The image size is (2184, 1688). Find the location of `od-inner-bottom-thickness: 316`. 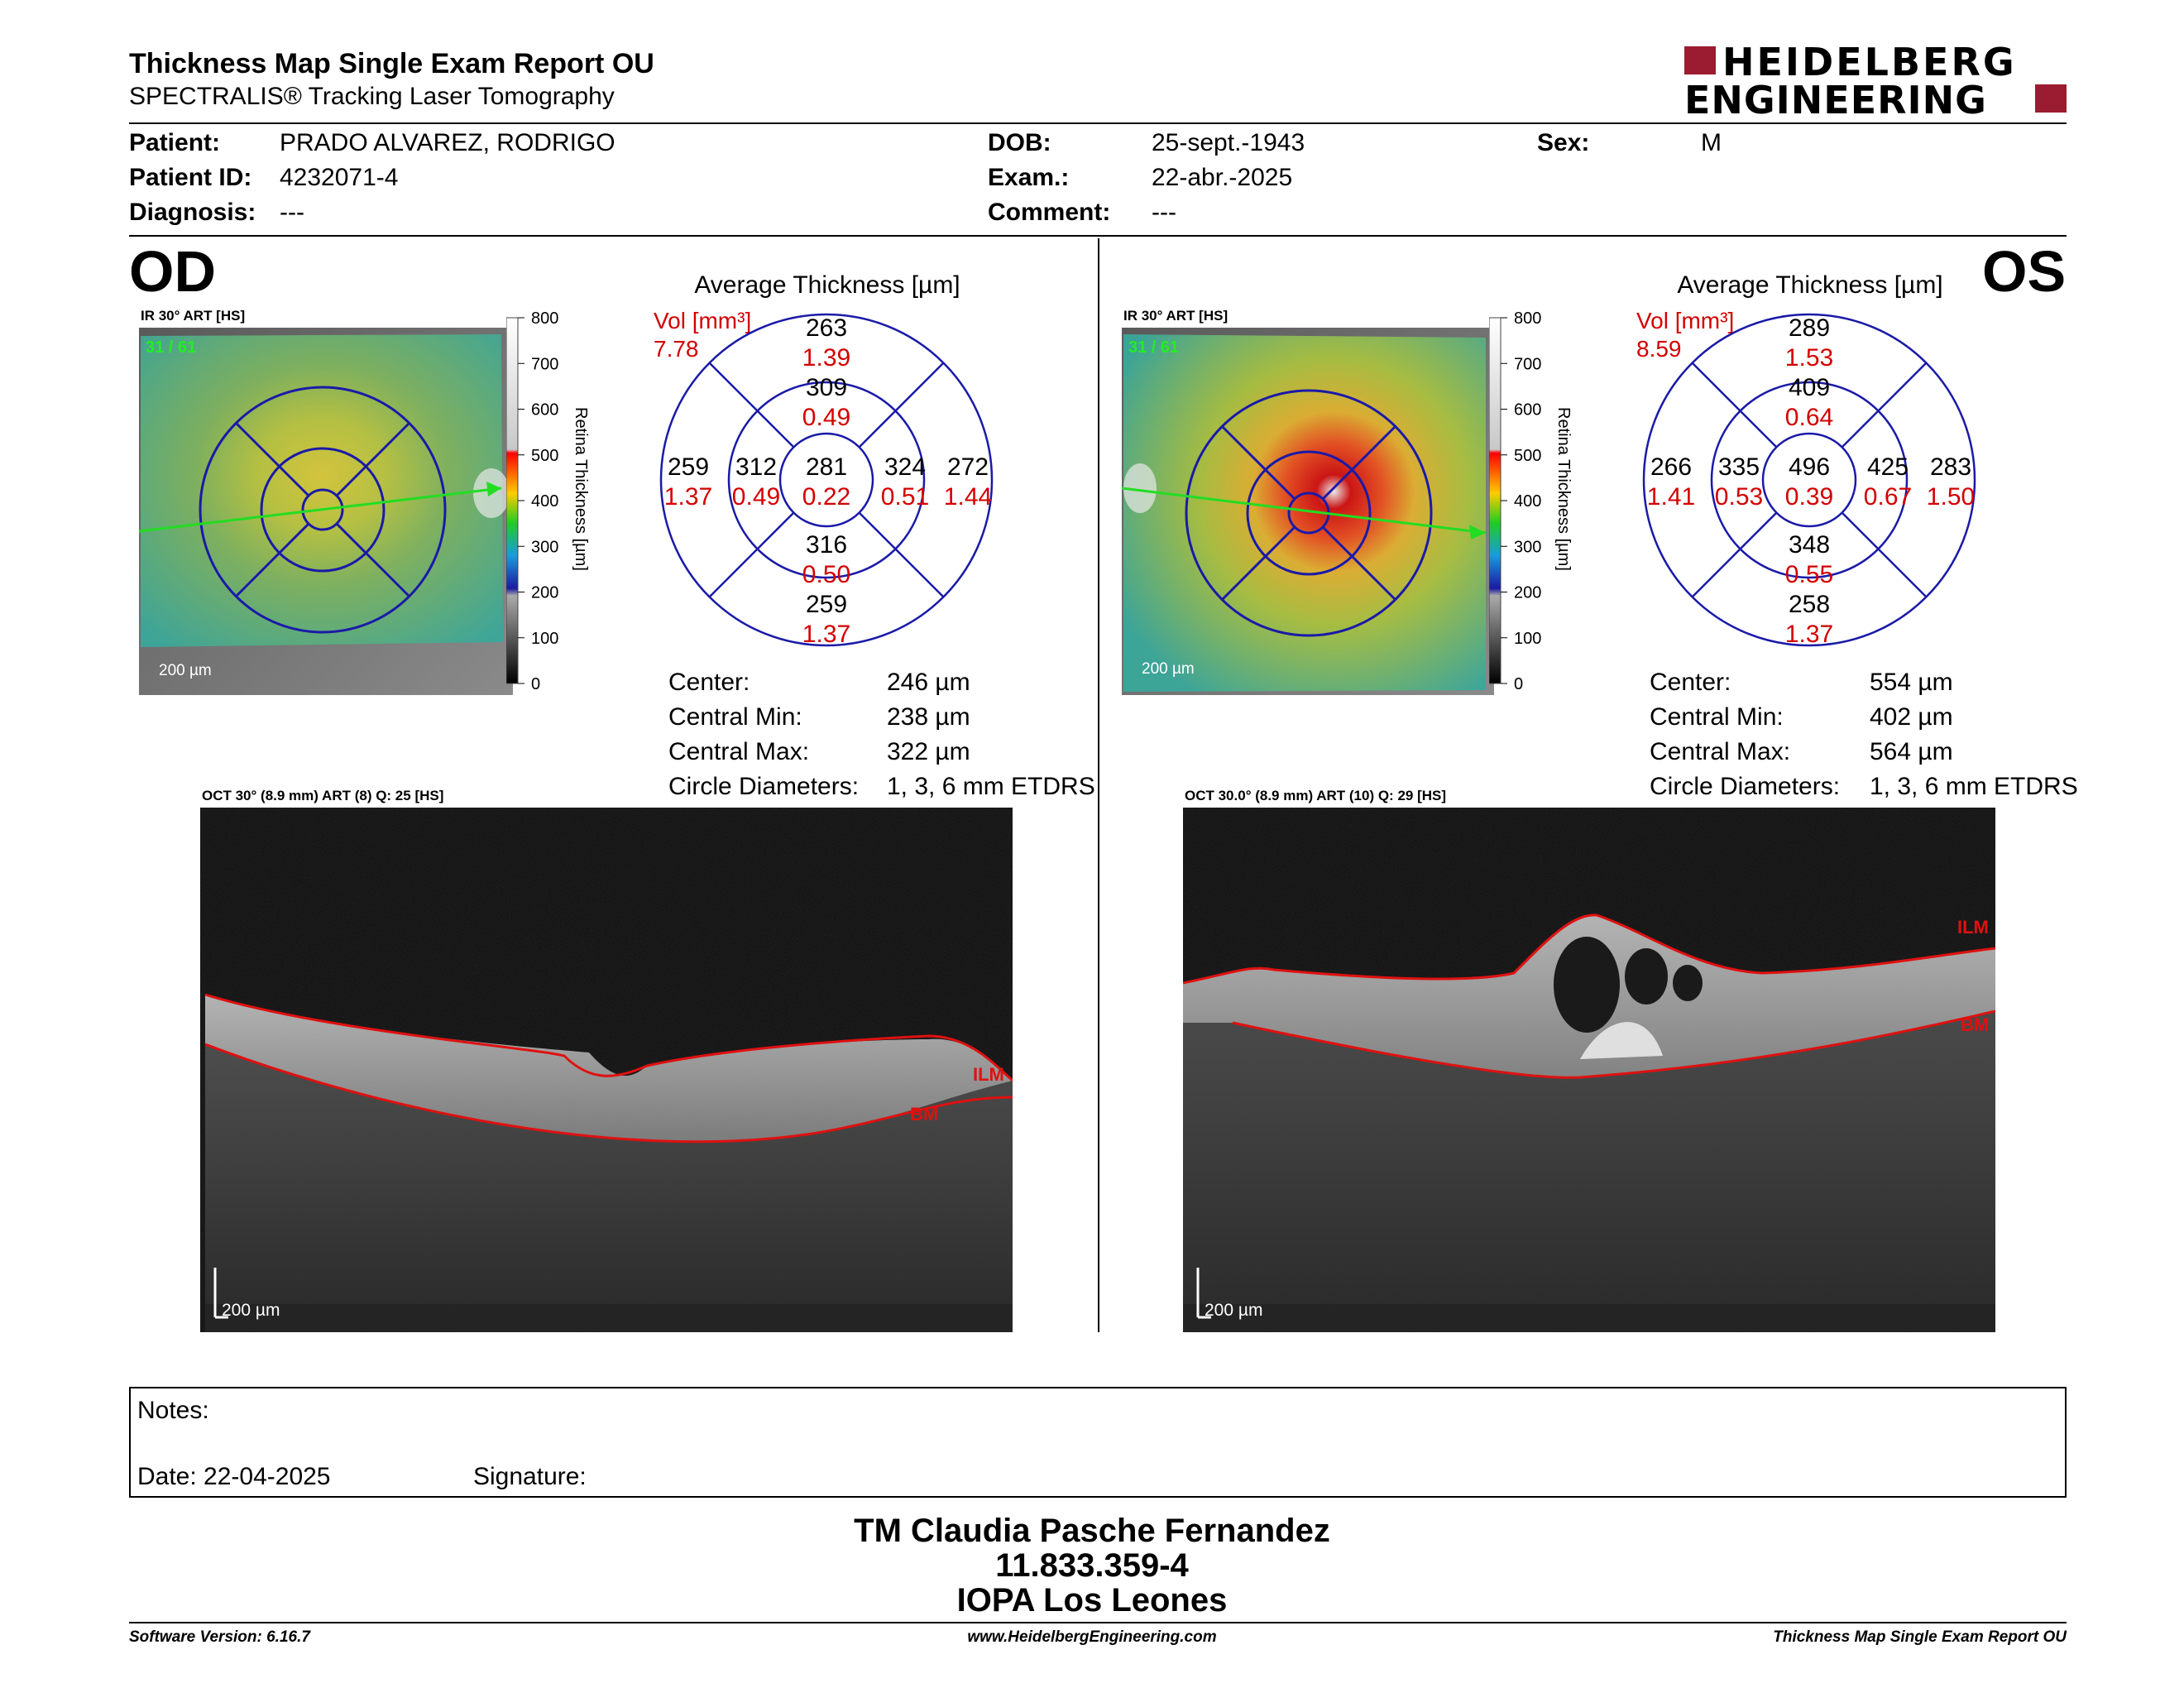

od-inner-bottom-thickness: 316 is located at coordinates (826, 545).